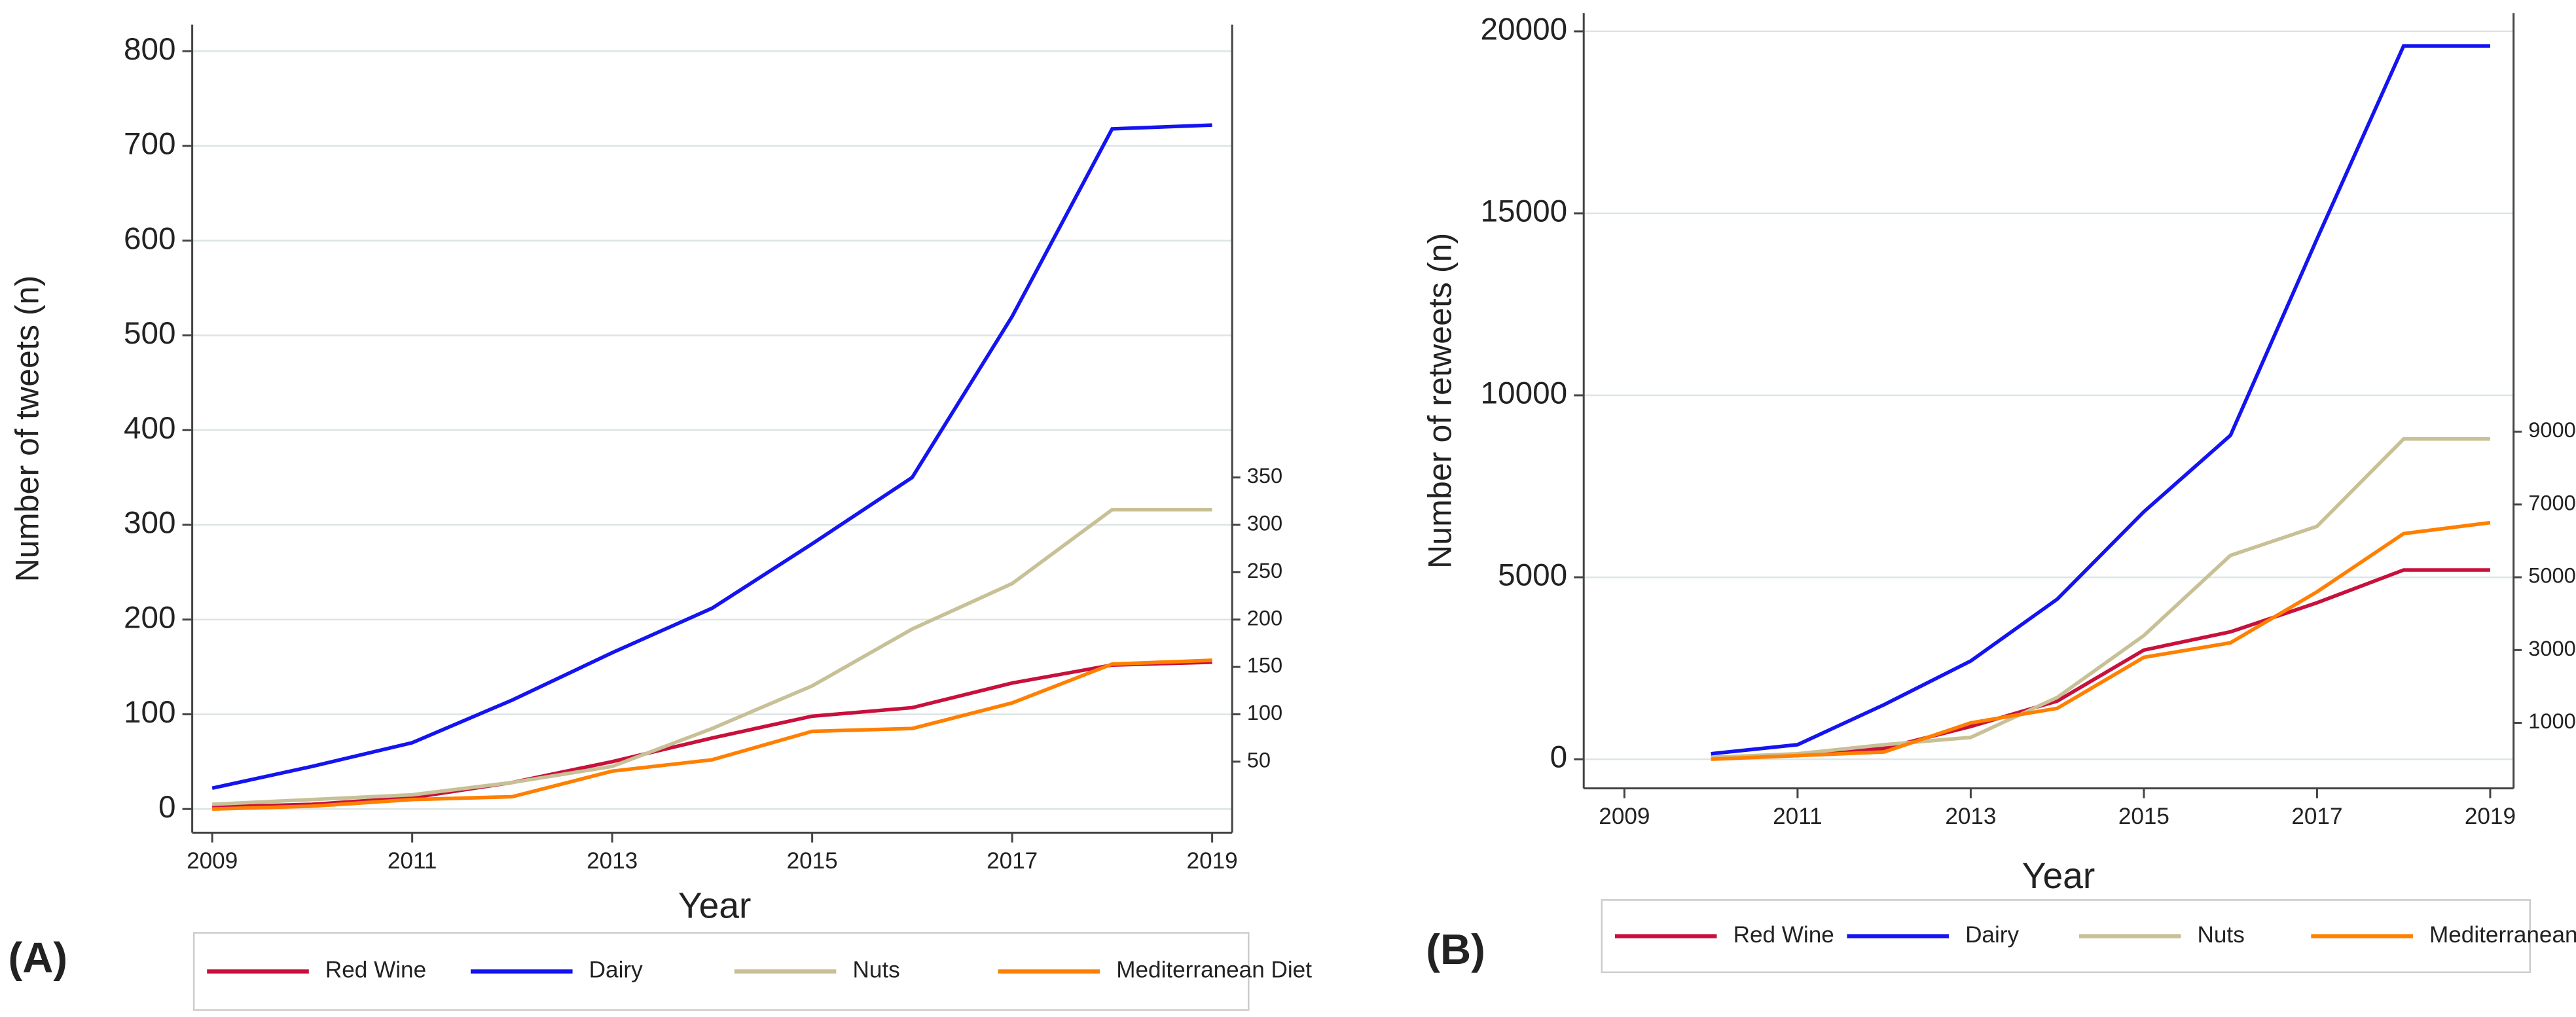  What do you see at coordinates (1259, 760) in the screenshot?
I see `y2-tick-label: 50` at bounding box center [1259, 760].